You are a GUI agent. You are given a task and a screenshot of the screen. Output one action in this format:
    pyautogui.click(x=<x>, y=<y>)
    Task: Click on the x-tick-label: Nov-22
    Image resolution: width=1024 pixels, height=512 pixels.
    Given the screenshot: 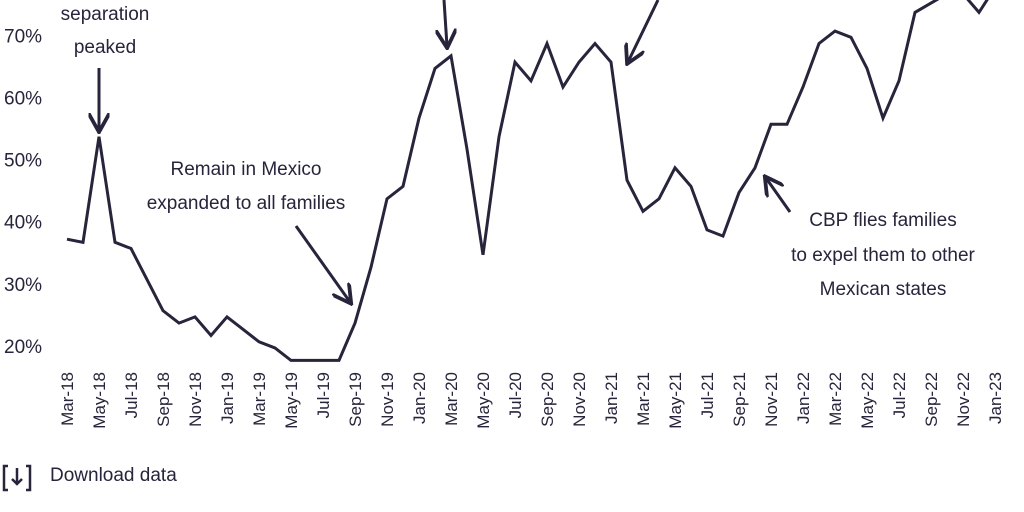 What is the action you would take?
    pyautogui.click(x=963, y=399)
    